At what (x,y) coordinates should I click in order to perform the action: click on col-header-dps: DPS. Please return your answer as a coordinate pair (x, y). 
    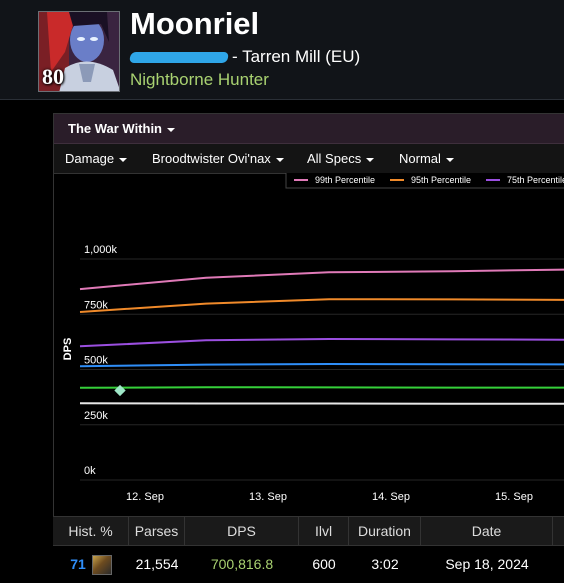
    Looking at the image, I should click on (242, 531).